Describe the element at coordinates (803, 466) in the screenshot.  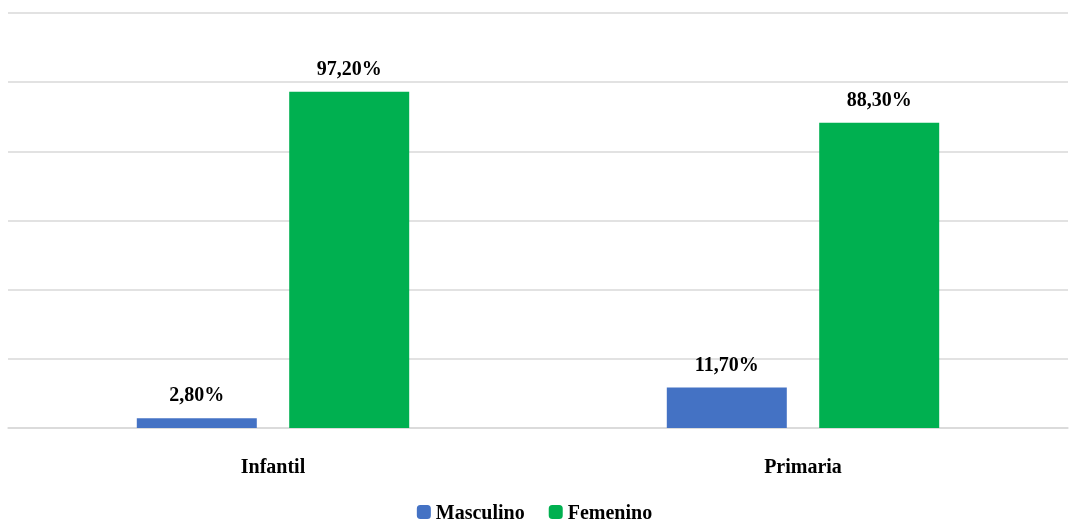
I see `x-tick-label: Primaria` at that location.